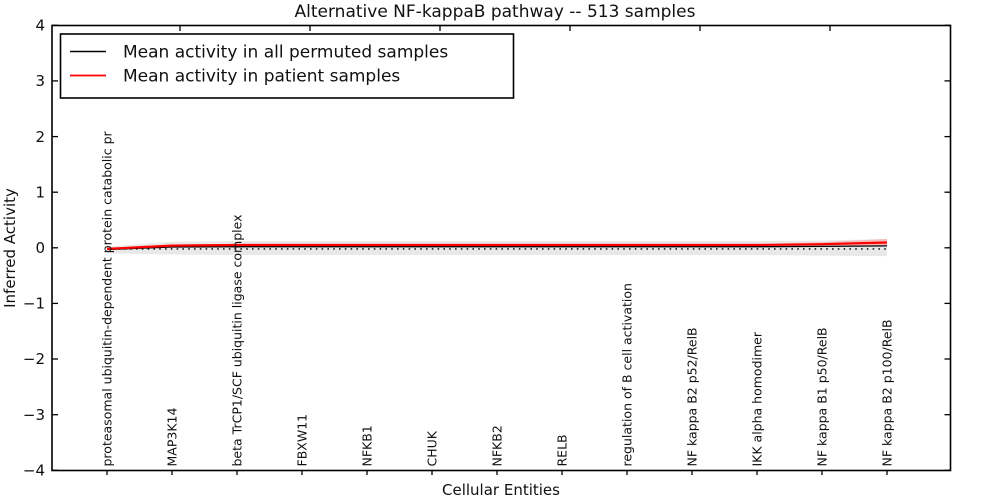  Describe the element at coordinates (822, 396) in the screenshot. I see `x-category-label: NF kappa B1 p50/RelB` at that location.